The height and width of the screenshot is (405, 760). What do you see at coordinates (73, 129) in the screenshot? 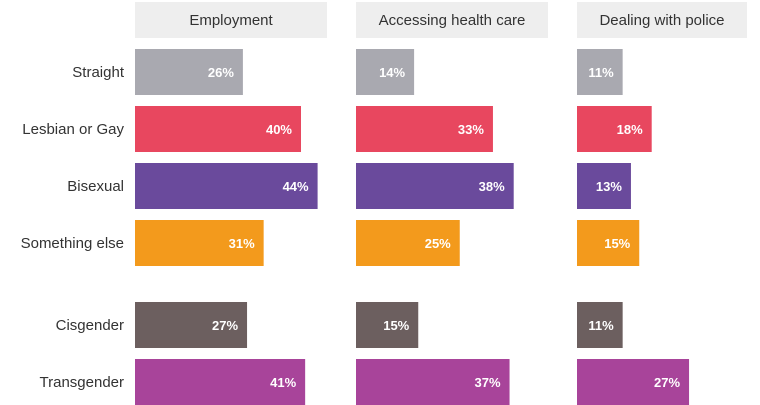
I see `row-label-lesbian-or-gay: Lesbian or Gay` at bounding box center [73, 129].